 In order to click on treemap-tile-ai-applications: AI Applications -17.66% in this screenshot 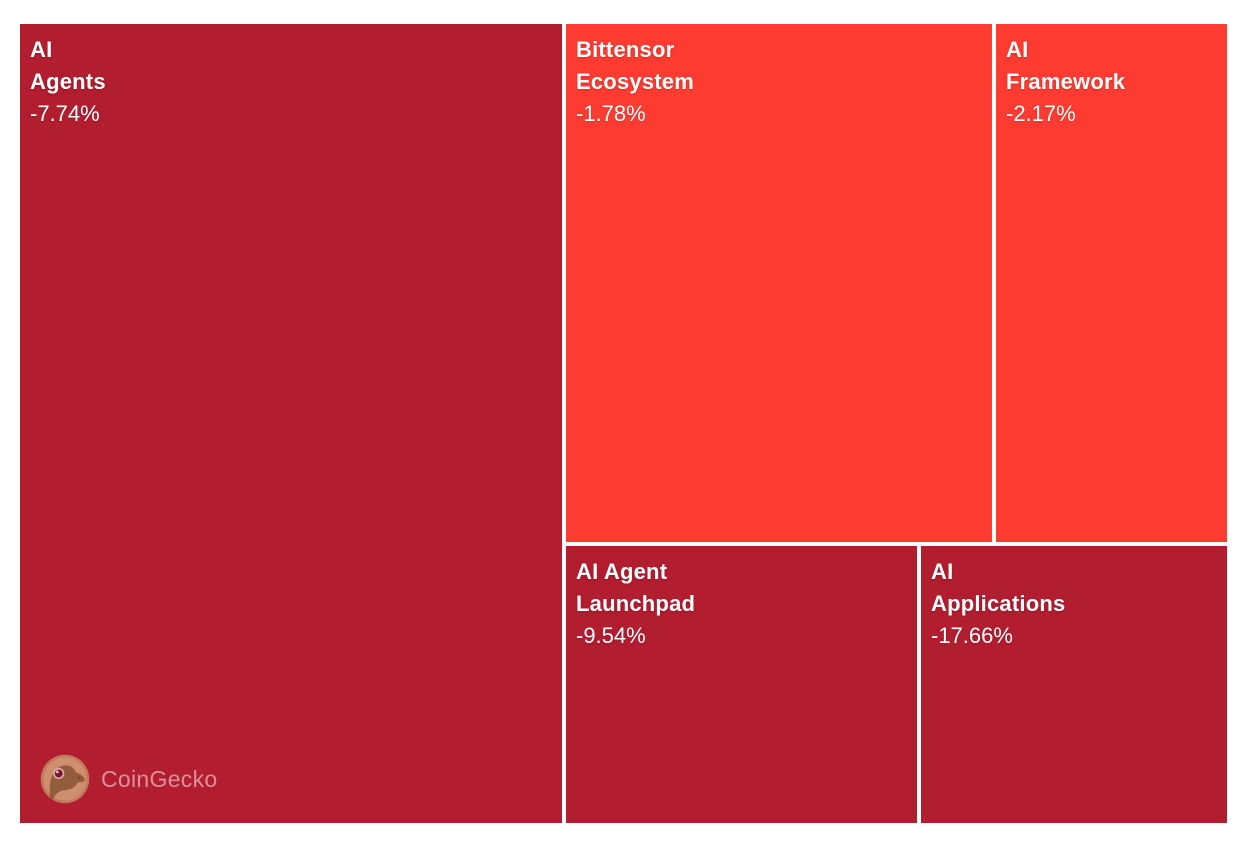, I will do `click(1074, 684)`.